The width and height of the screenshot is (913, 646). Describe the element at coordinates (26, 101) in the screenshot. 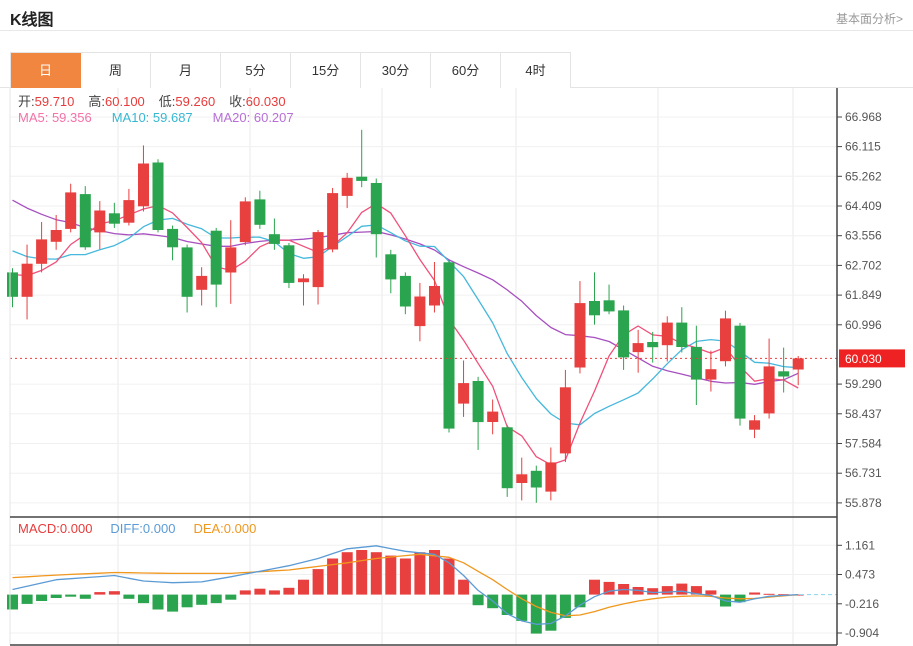

I see `ohlc-label-0: 开:` at that location.